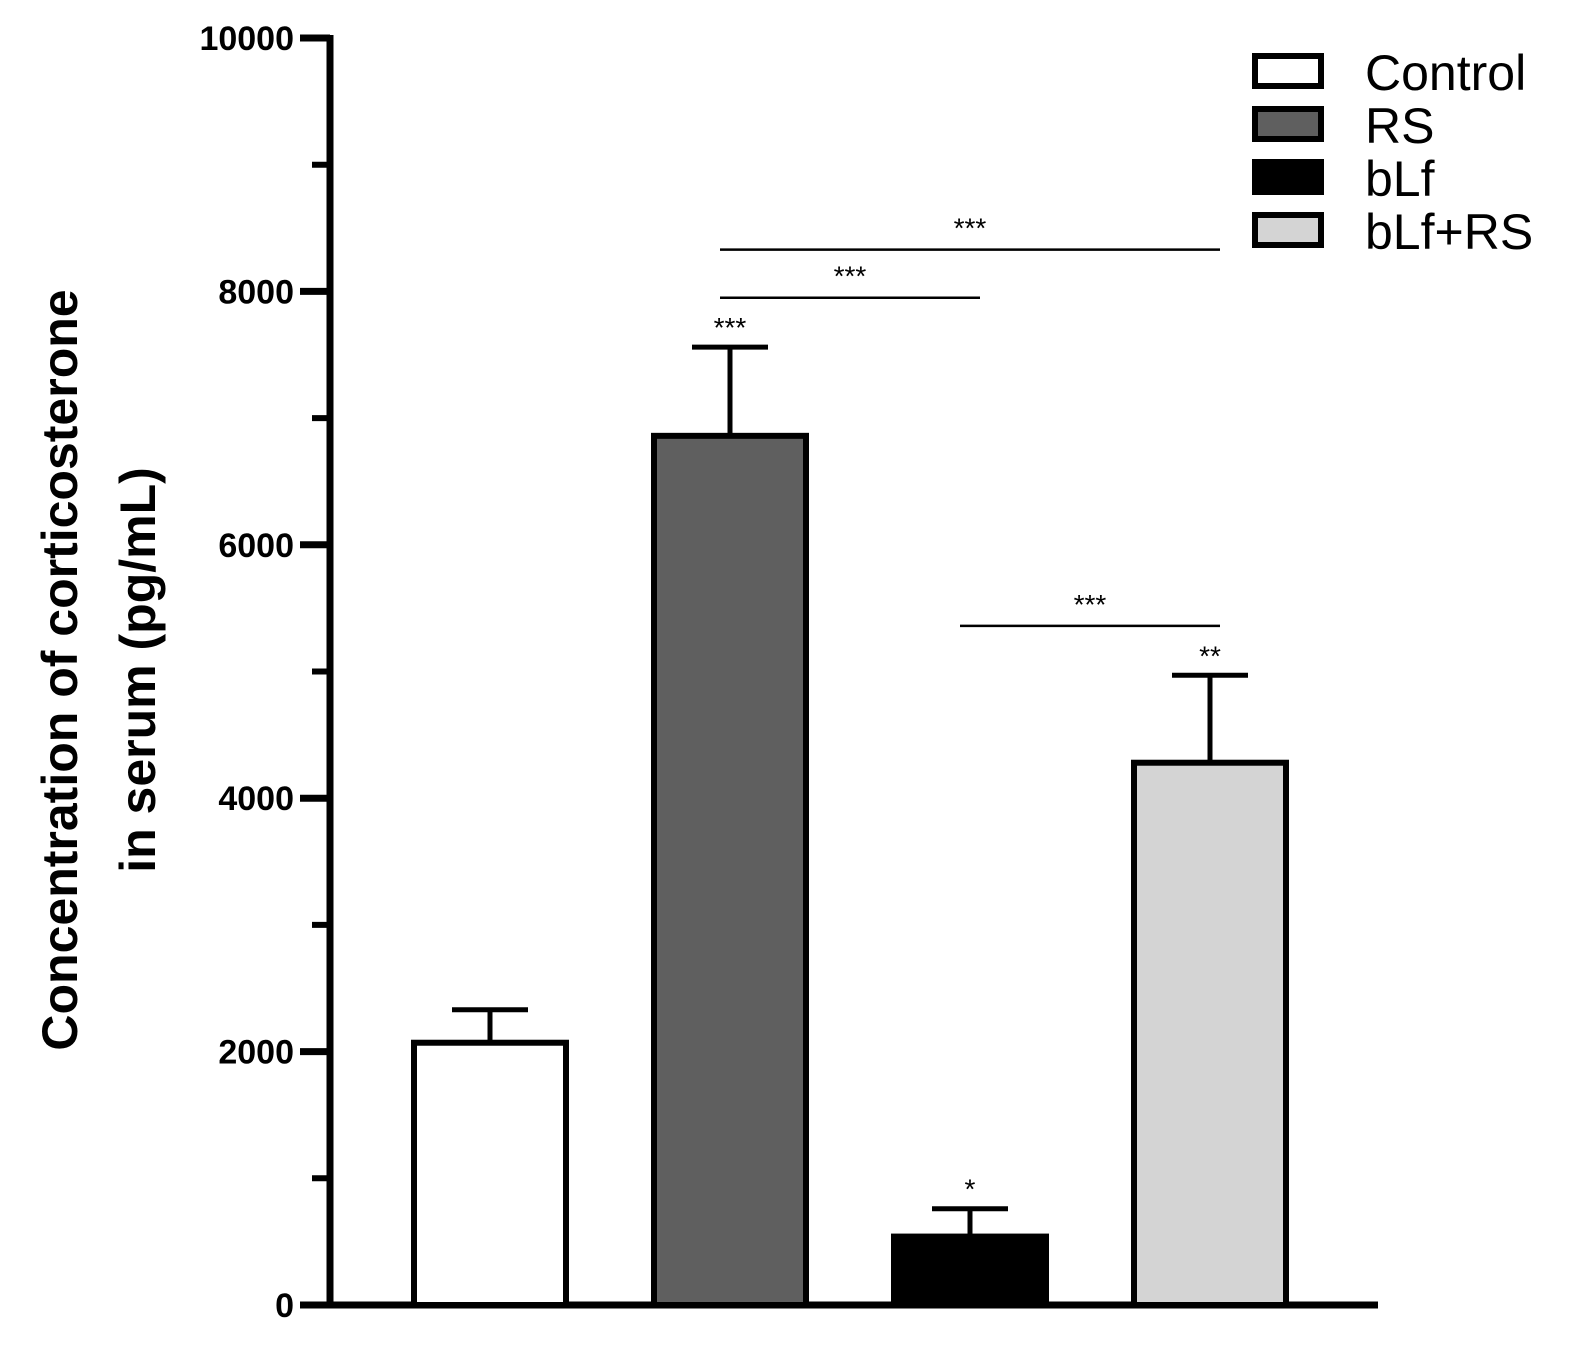  I want to click on y-tick-label: 8000, so click(256, 292).